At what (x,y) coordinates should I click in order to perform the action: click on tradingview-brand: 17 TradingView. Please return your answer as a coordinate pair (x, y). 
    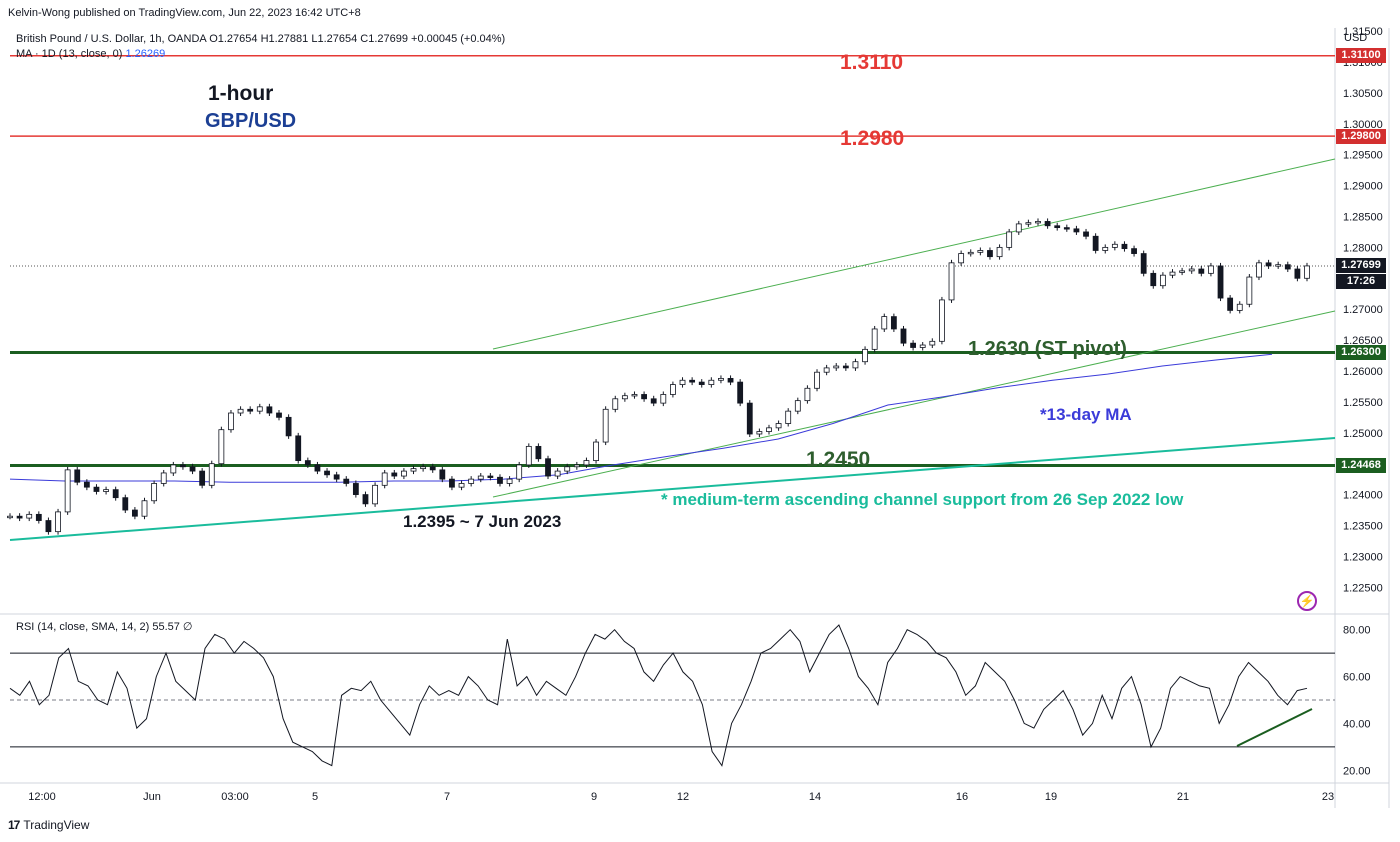
    Looking at the image, I should click on (48, 825).